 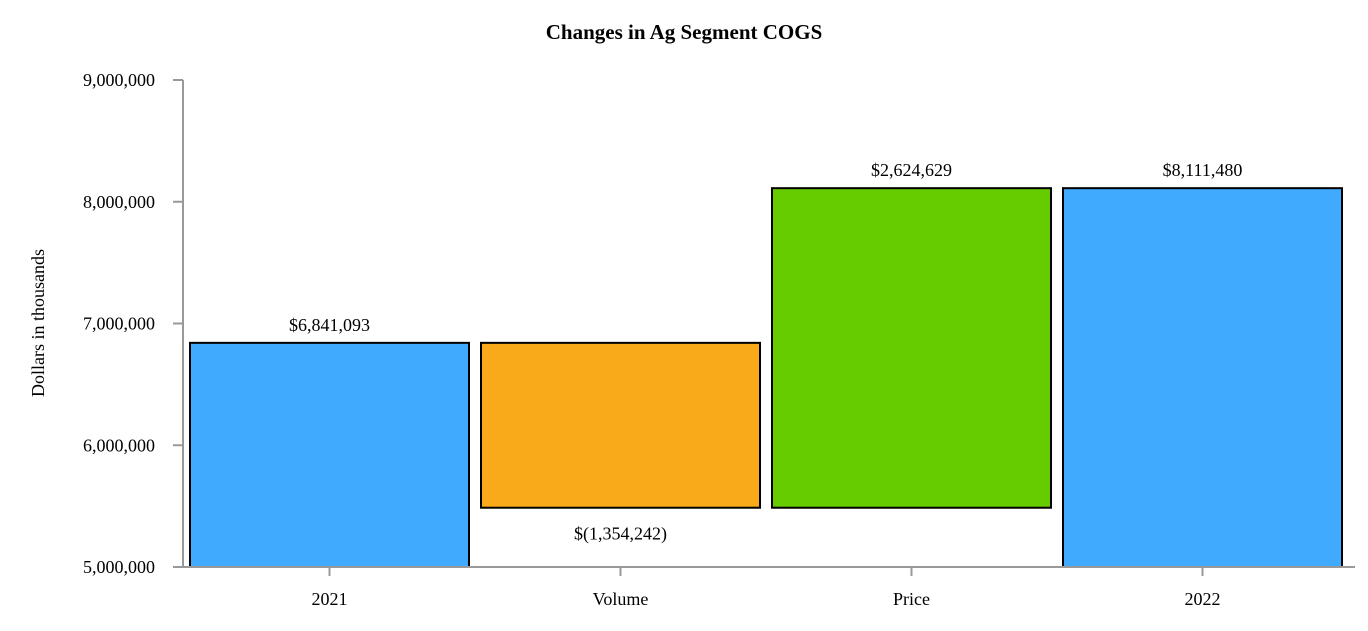 What do you see at coordinates (119, 202) in the screenshot?
I see `y-tick-label: 8,000,000` at bounding box center [119, 202].